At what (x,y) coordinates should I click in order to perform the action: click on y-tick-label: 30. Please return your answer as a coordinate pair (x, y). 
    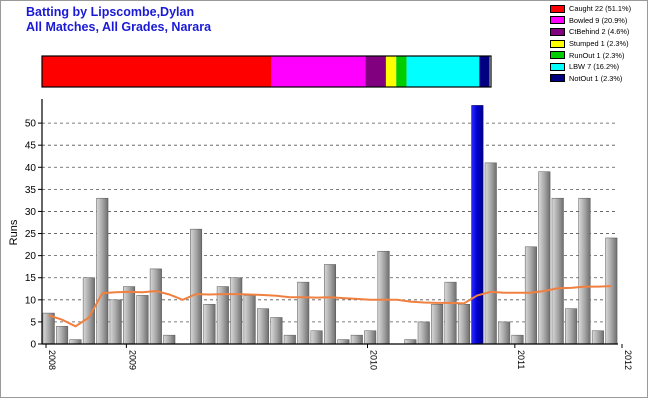
    Looking at the image, I should click on (31, 212).